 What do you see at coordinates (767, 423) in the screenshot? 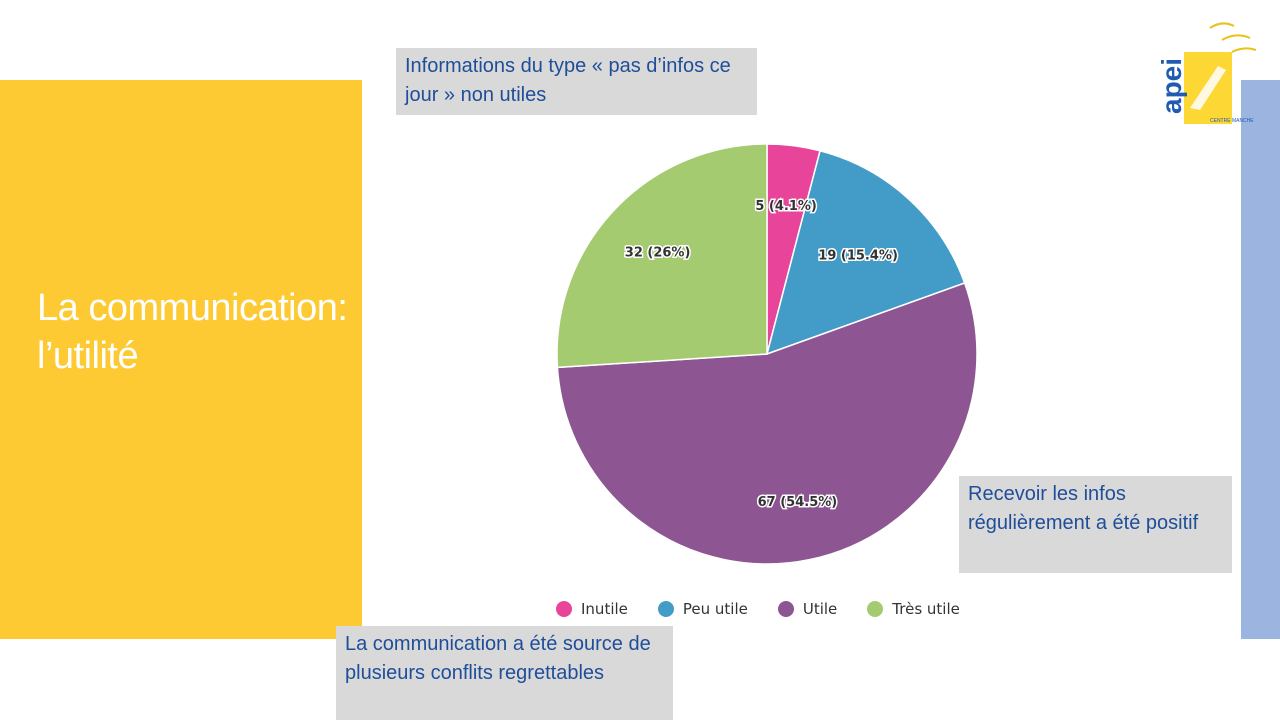
I see `pie-slice-utile` at bounding box center [767, 423].